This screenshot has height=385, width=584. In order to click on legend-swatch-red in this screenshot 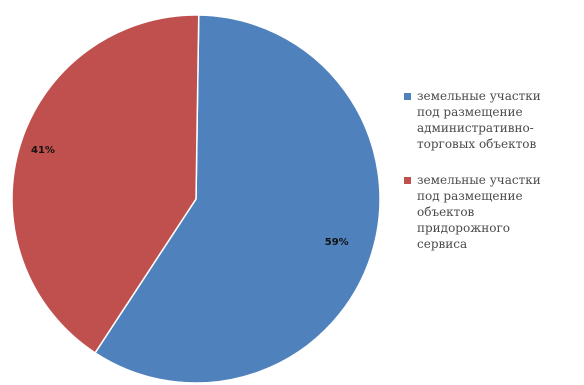, I will do `click(407, 180)`.